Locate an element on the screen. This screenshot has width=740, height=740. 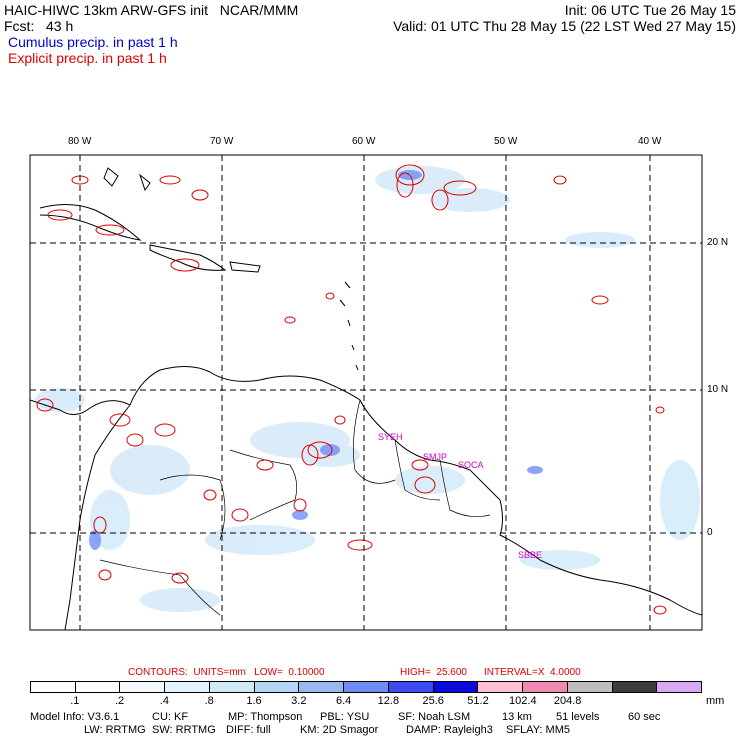
explicit-legend-label: Explicit precip. in past 1 h is located at coordinates (87, 58).